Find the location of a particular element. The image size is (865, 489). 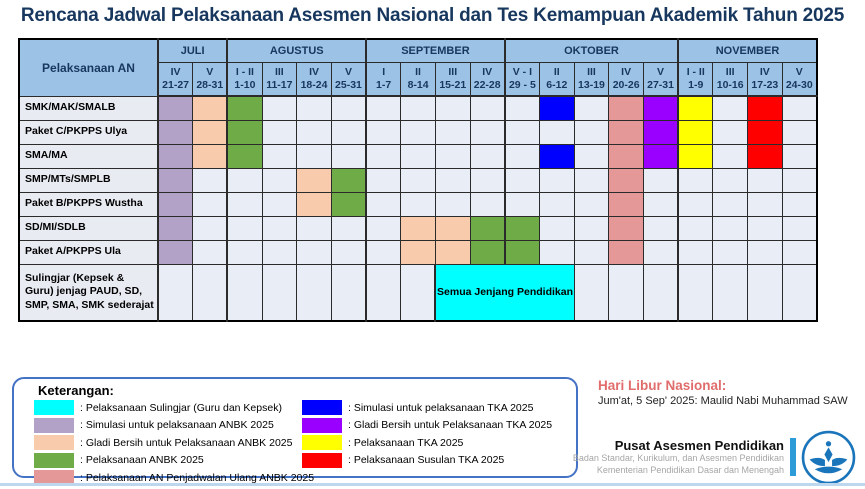

week-dates: 11-17 is located at coordinates (279, 84).